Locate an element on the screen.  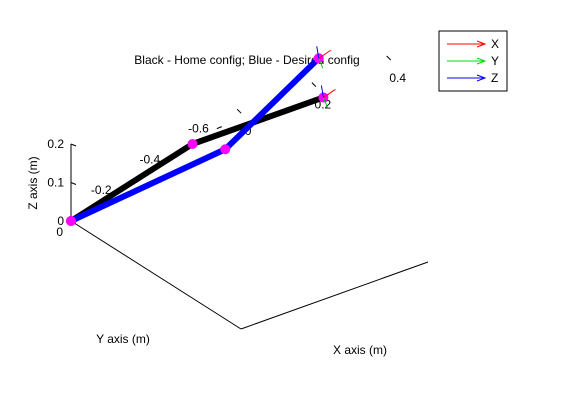
legend-entries: XYZ is located at coordinates (473, 61).